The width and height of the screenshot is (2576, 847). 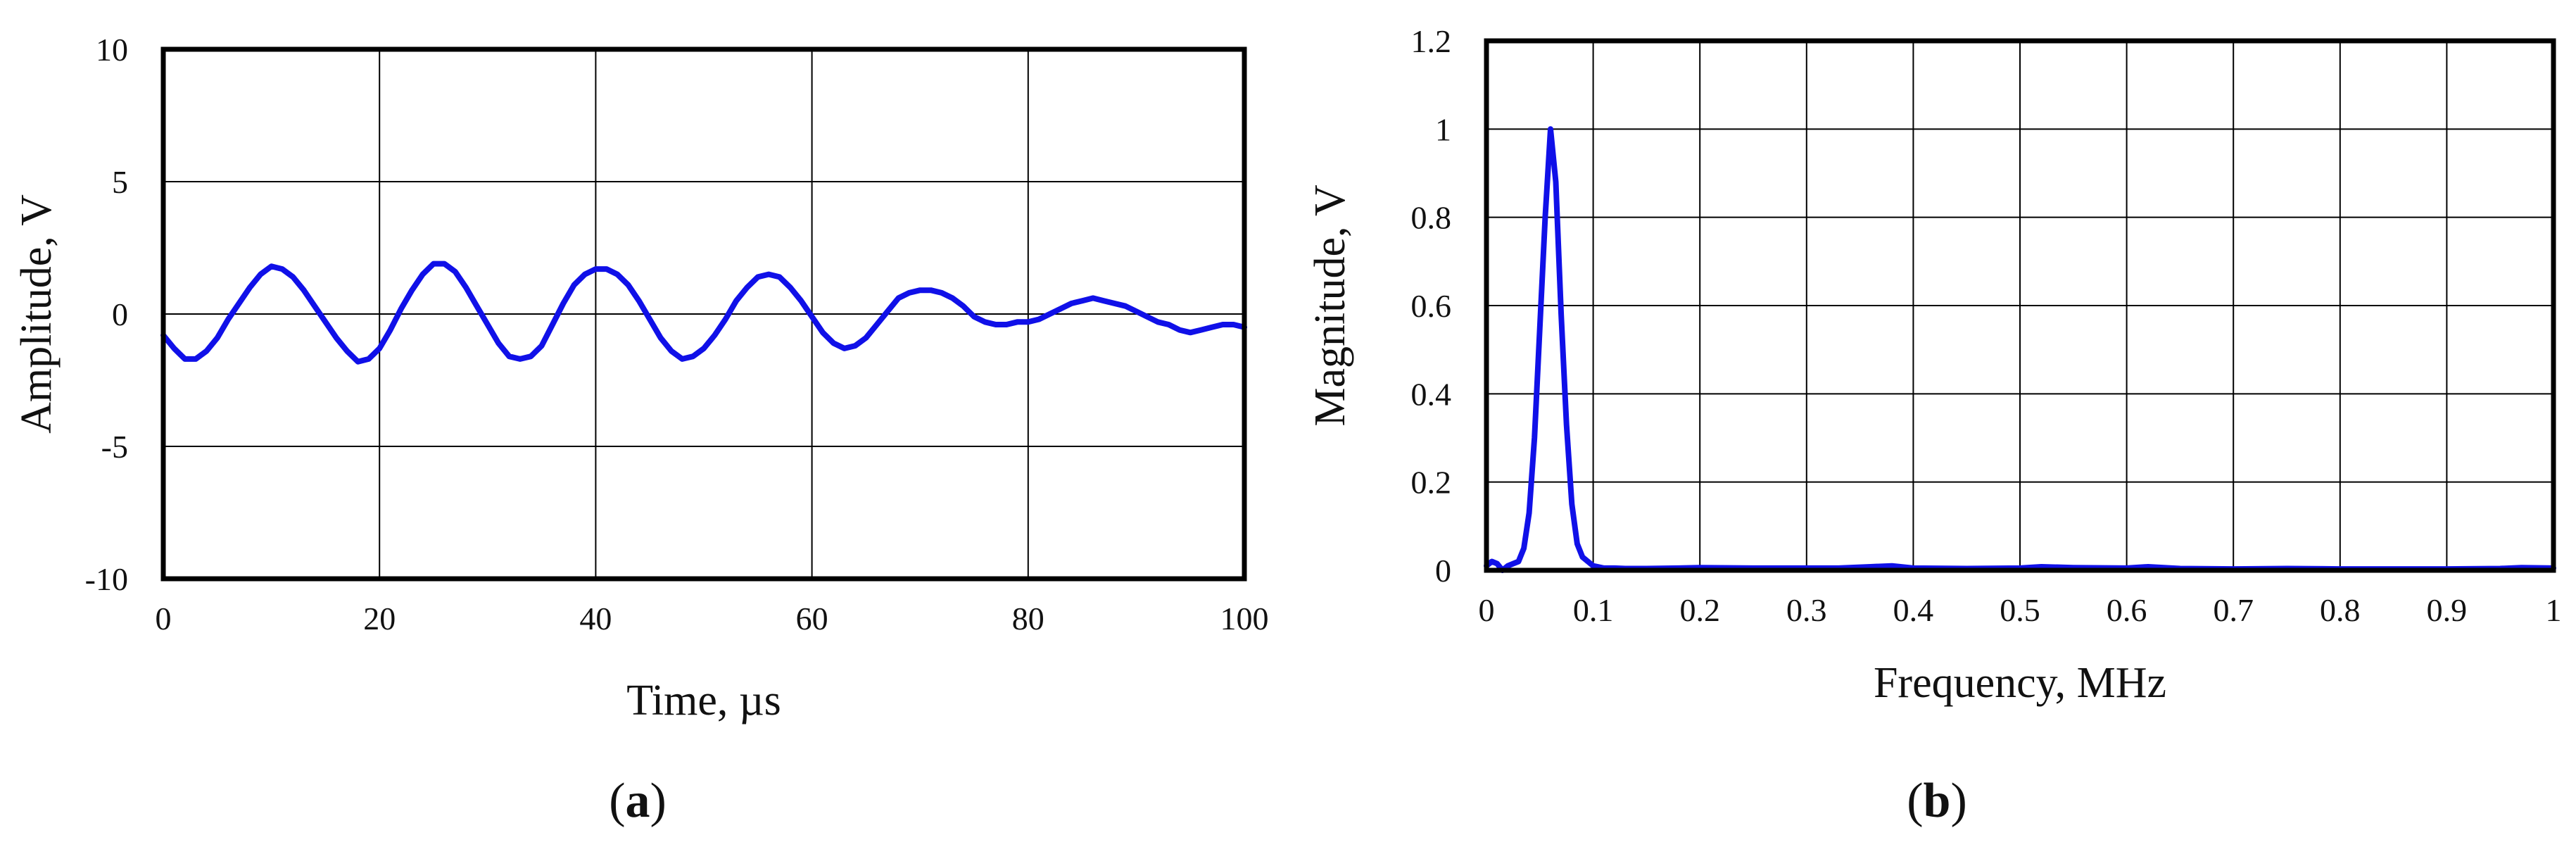 I want to click on x-tick-label: 1, so click(x=2554, y=610).